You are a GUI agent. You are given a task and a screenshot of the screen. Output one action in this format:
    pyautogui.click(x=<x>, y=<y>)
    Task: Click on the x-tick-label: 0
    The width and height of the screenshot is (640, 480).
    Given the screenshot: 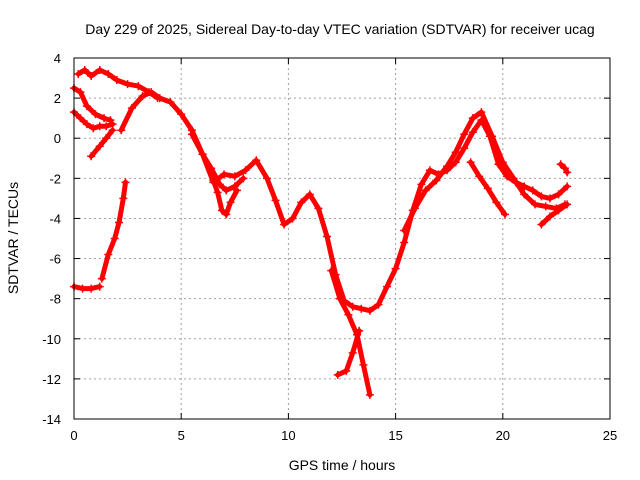 What is the action you would take?
    pyautogui.click(x=73, y=435)
    